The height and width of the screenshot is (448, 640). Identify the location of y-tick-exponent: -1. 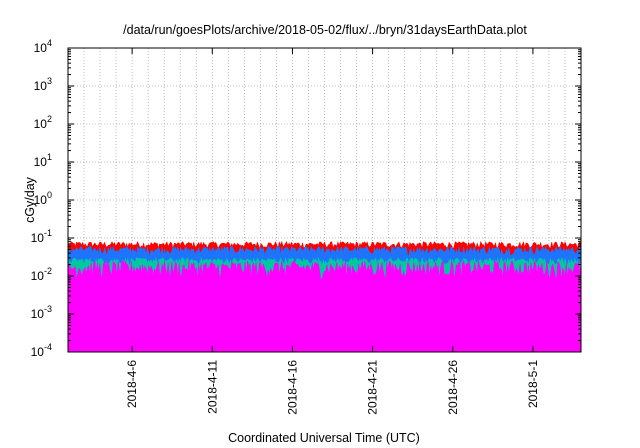
(48, 233).